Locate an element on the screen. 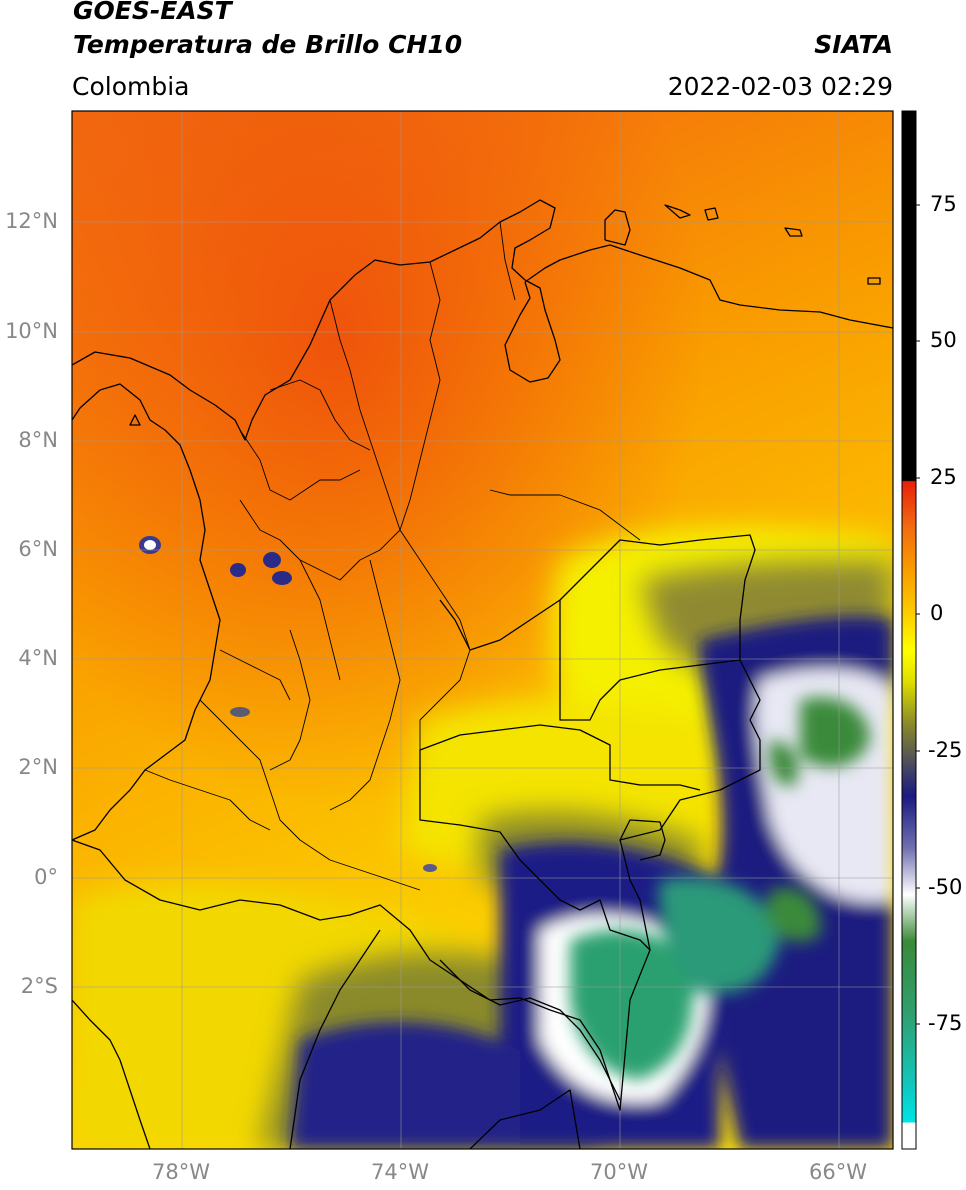 This screenshot has width=966, height=1190. lon-tick-74w: 74°W is located at coordinates (400, 1172).